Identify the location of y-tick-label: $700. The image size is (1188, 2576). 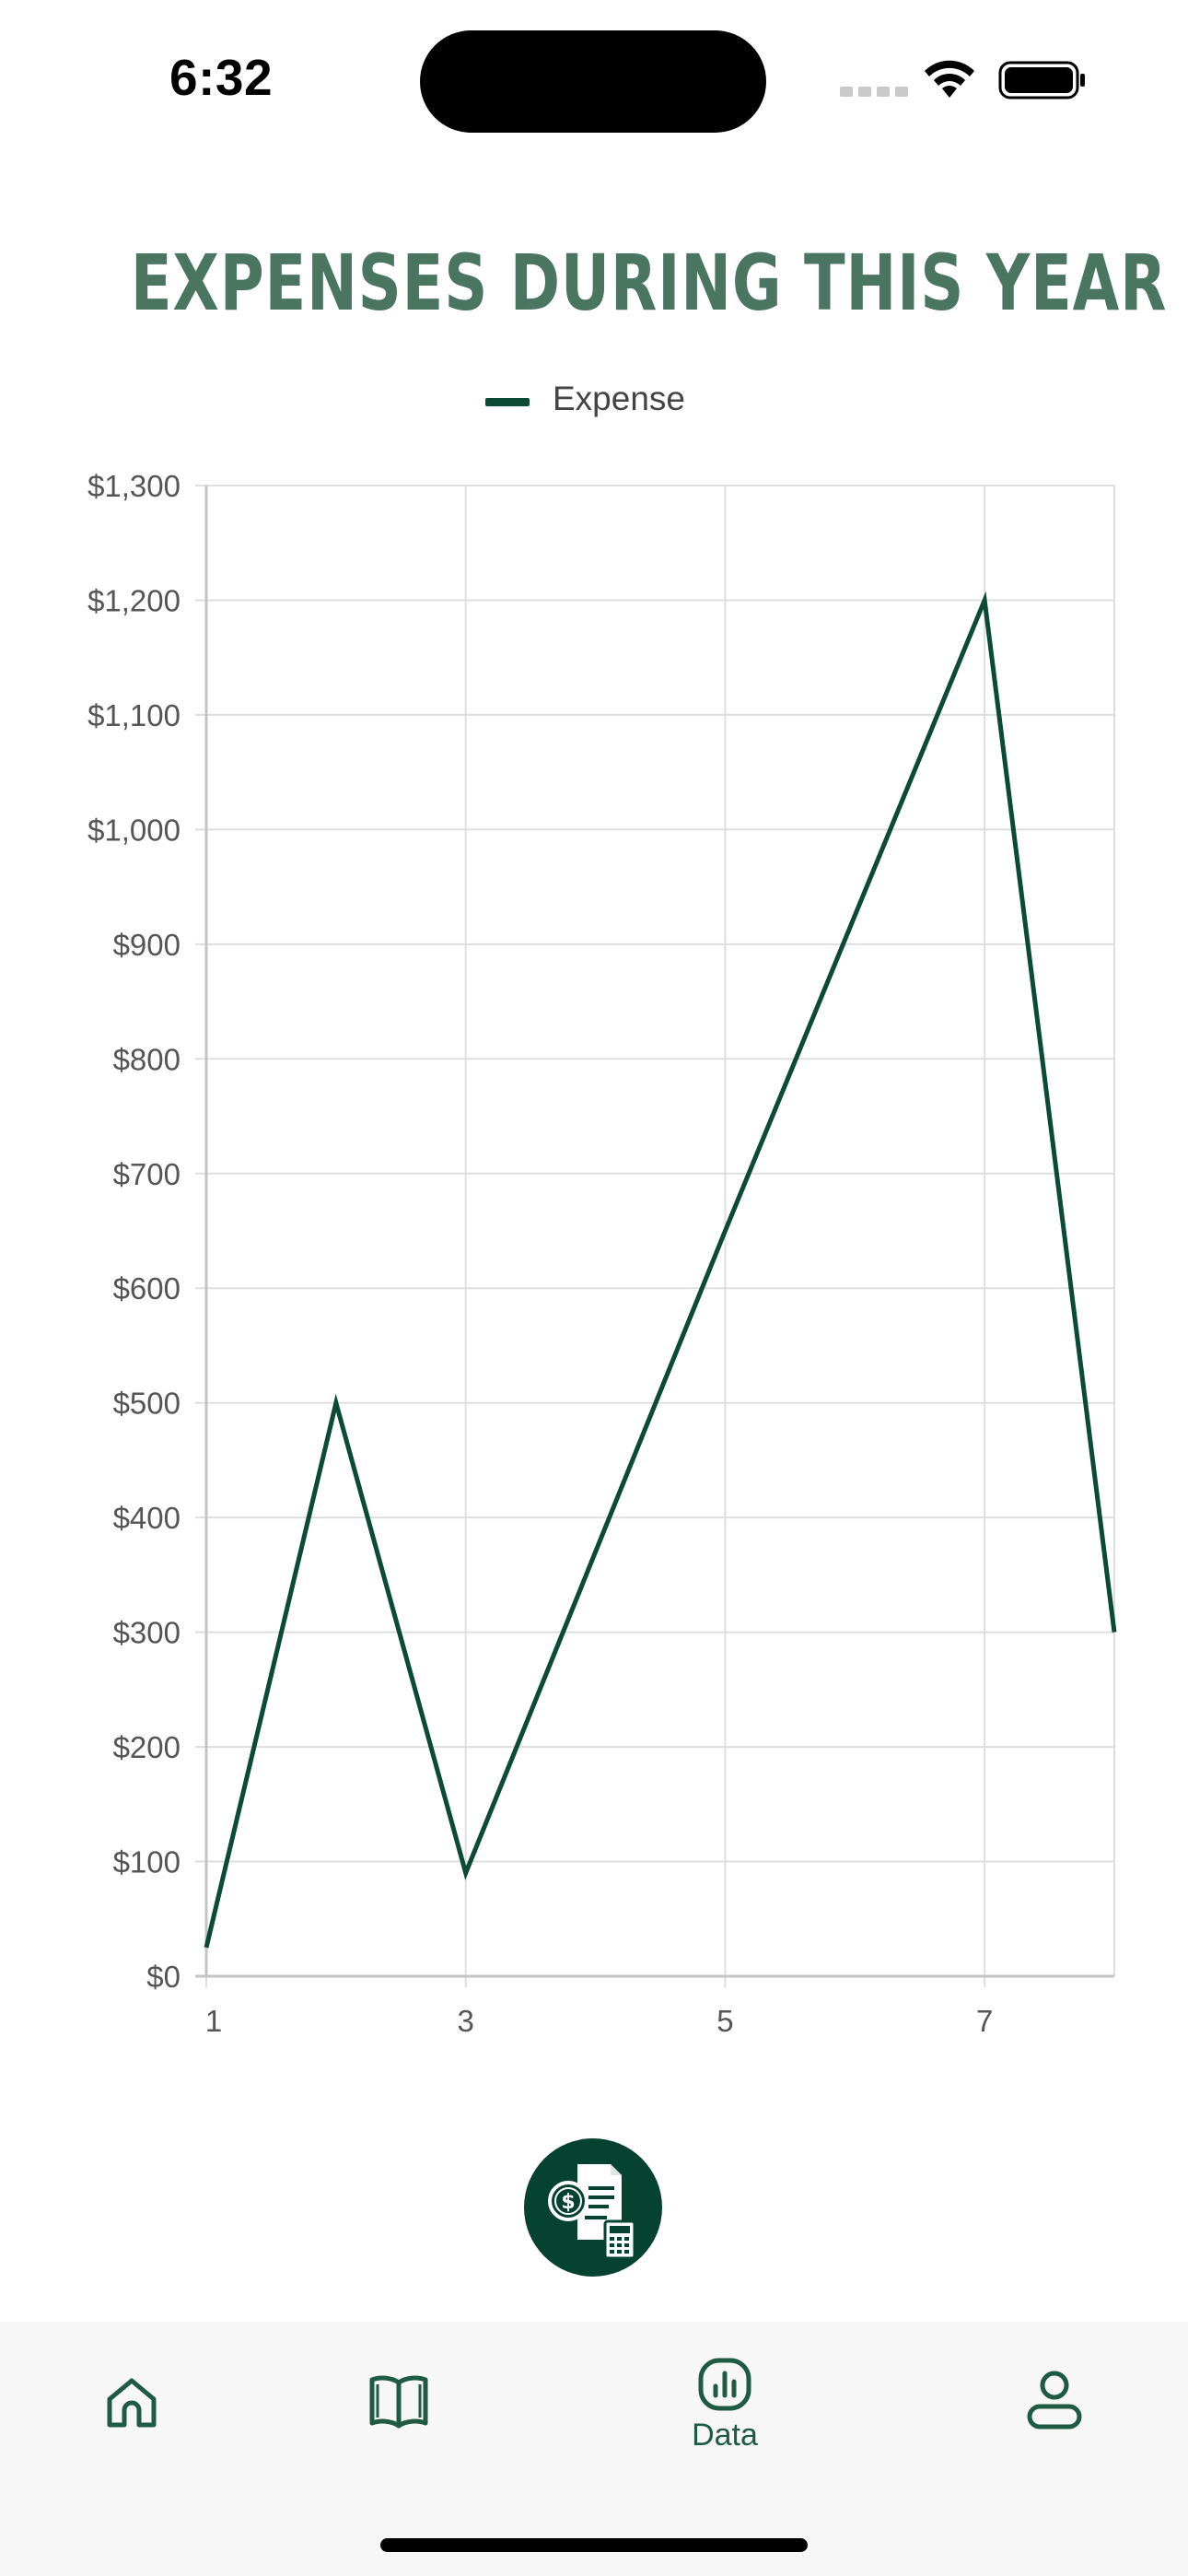
(147, 1174).